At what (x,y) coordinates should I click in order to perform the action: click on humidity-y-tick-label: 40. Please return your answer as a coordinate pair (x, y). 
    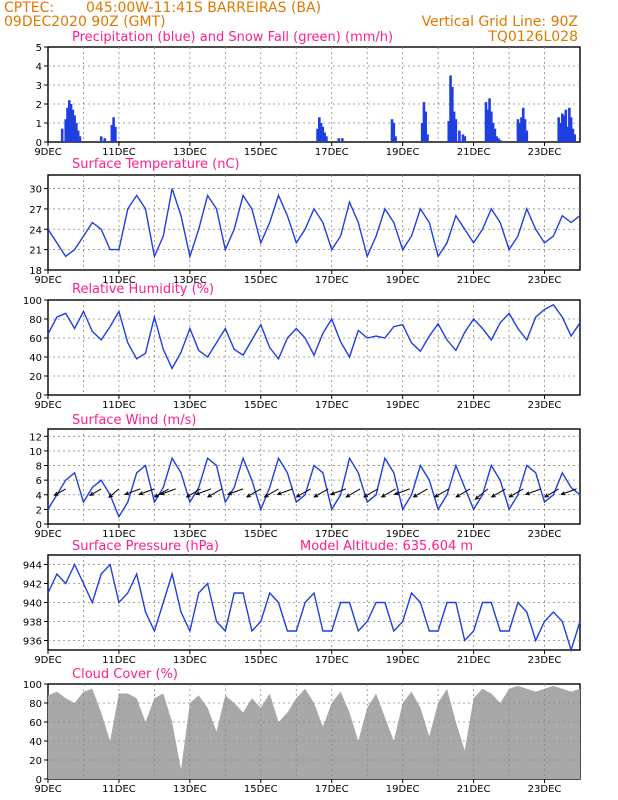
    Looking at the image, I should click on (35, 358).